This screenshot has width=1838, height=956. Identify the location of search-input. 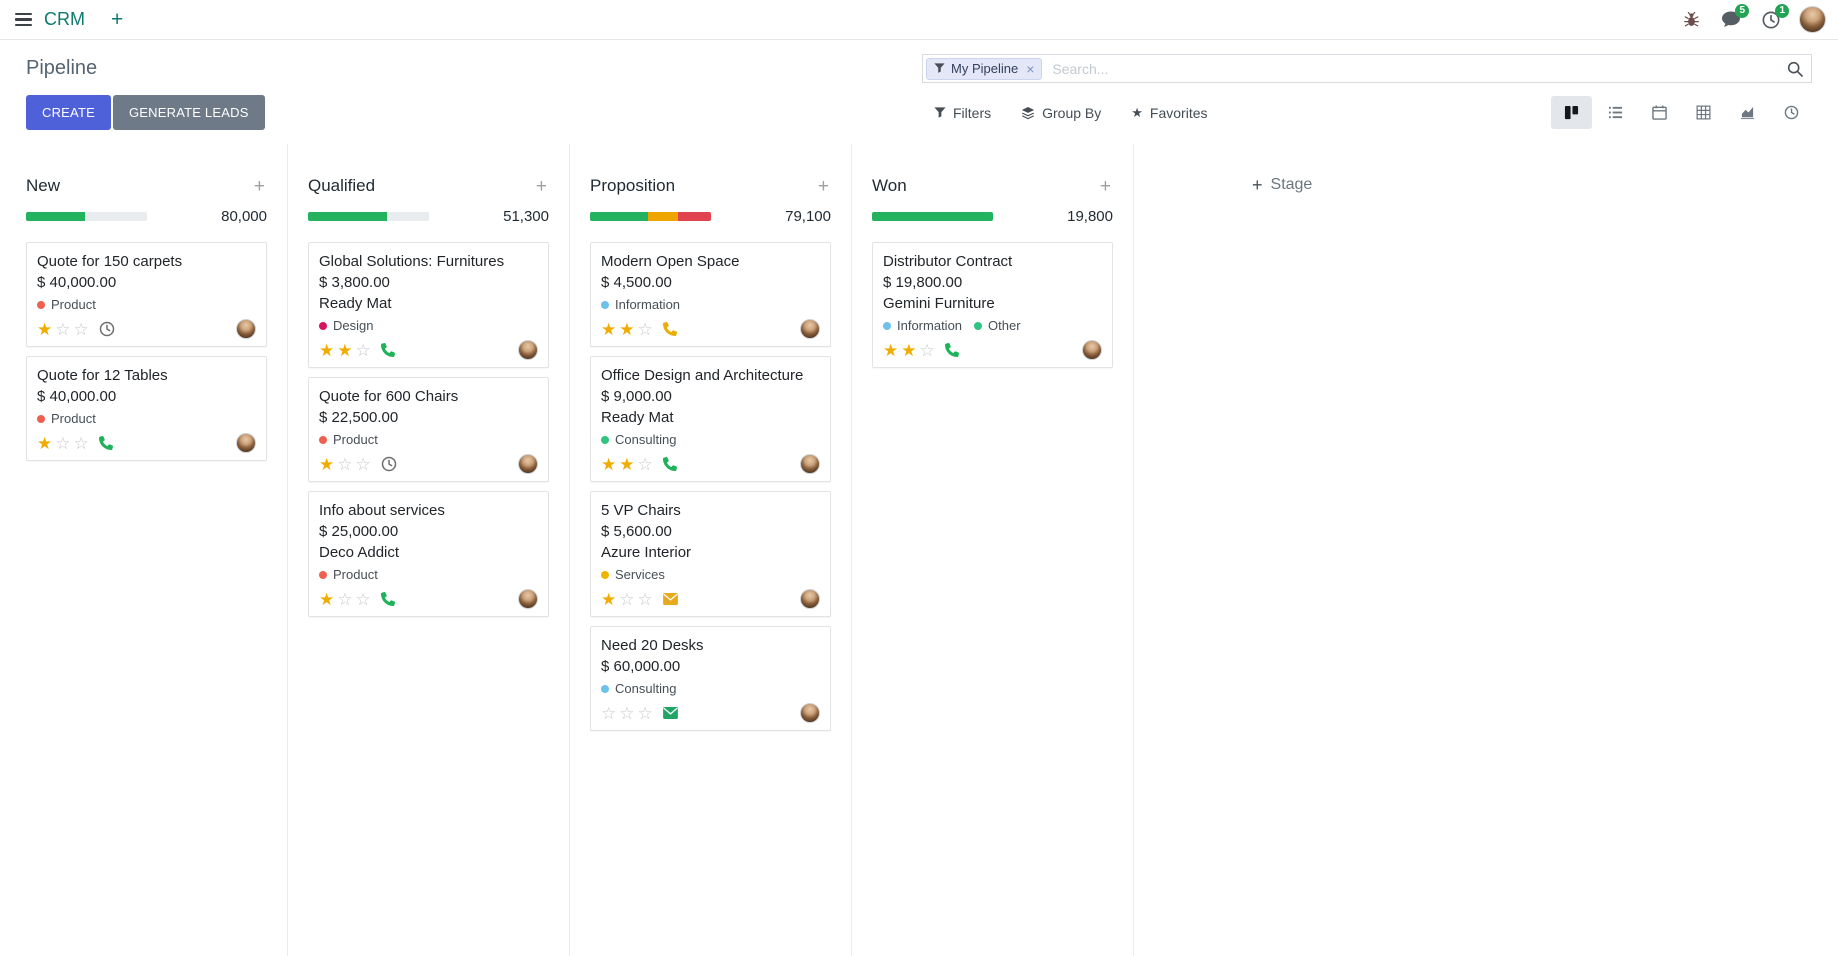
(1414, 68).